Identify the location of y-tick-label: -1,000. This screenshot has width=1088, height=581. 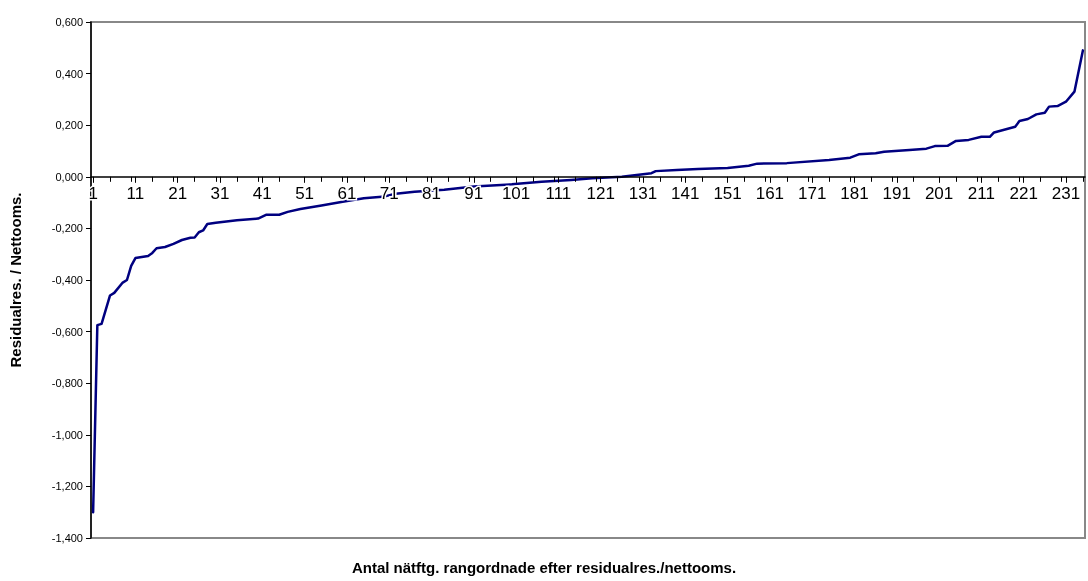
(67, 434).